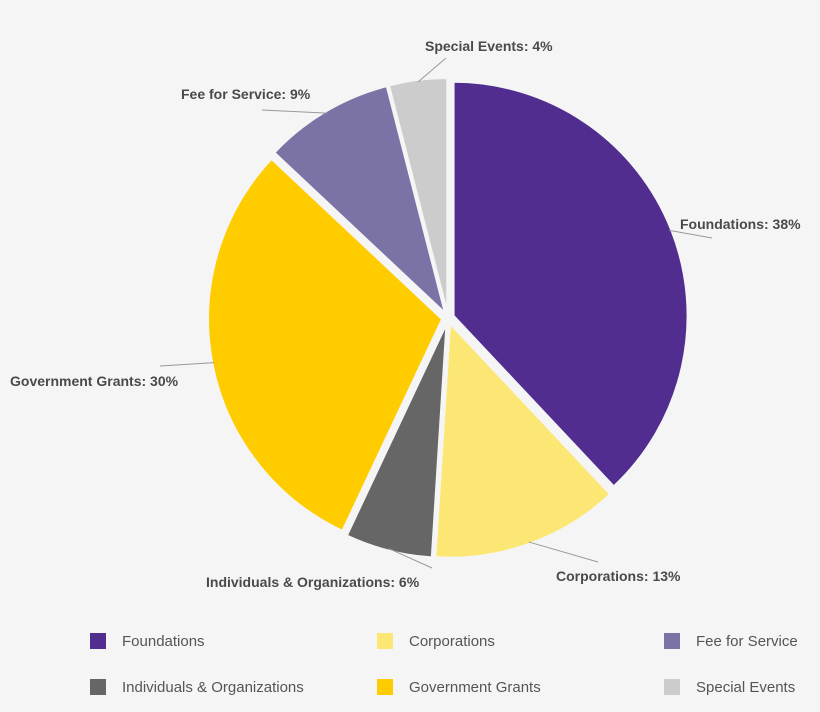 This screenshot has width=820, height=712. What do you see at coordinates (98, 687) in the screenshot?
I see `legend-swatch-individuals-organizations` at bounding box center [98, 687].